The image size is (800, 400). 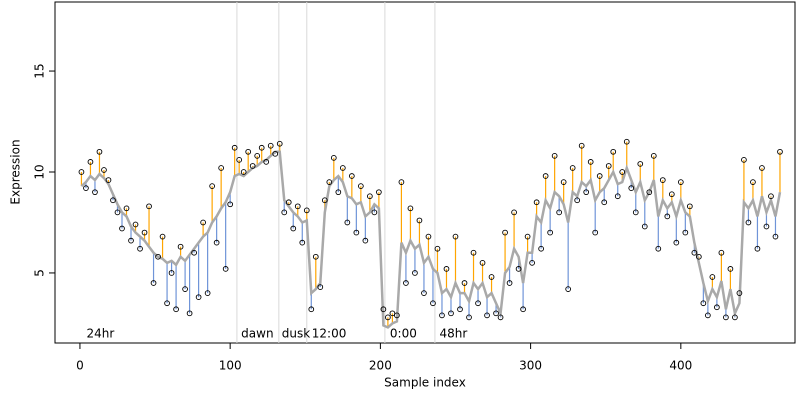 What do you see at coordinates (230, 366) in the screenshot?
I see `x-tick-label: 100` at bounding box center [230, 366].